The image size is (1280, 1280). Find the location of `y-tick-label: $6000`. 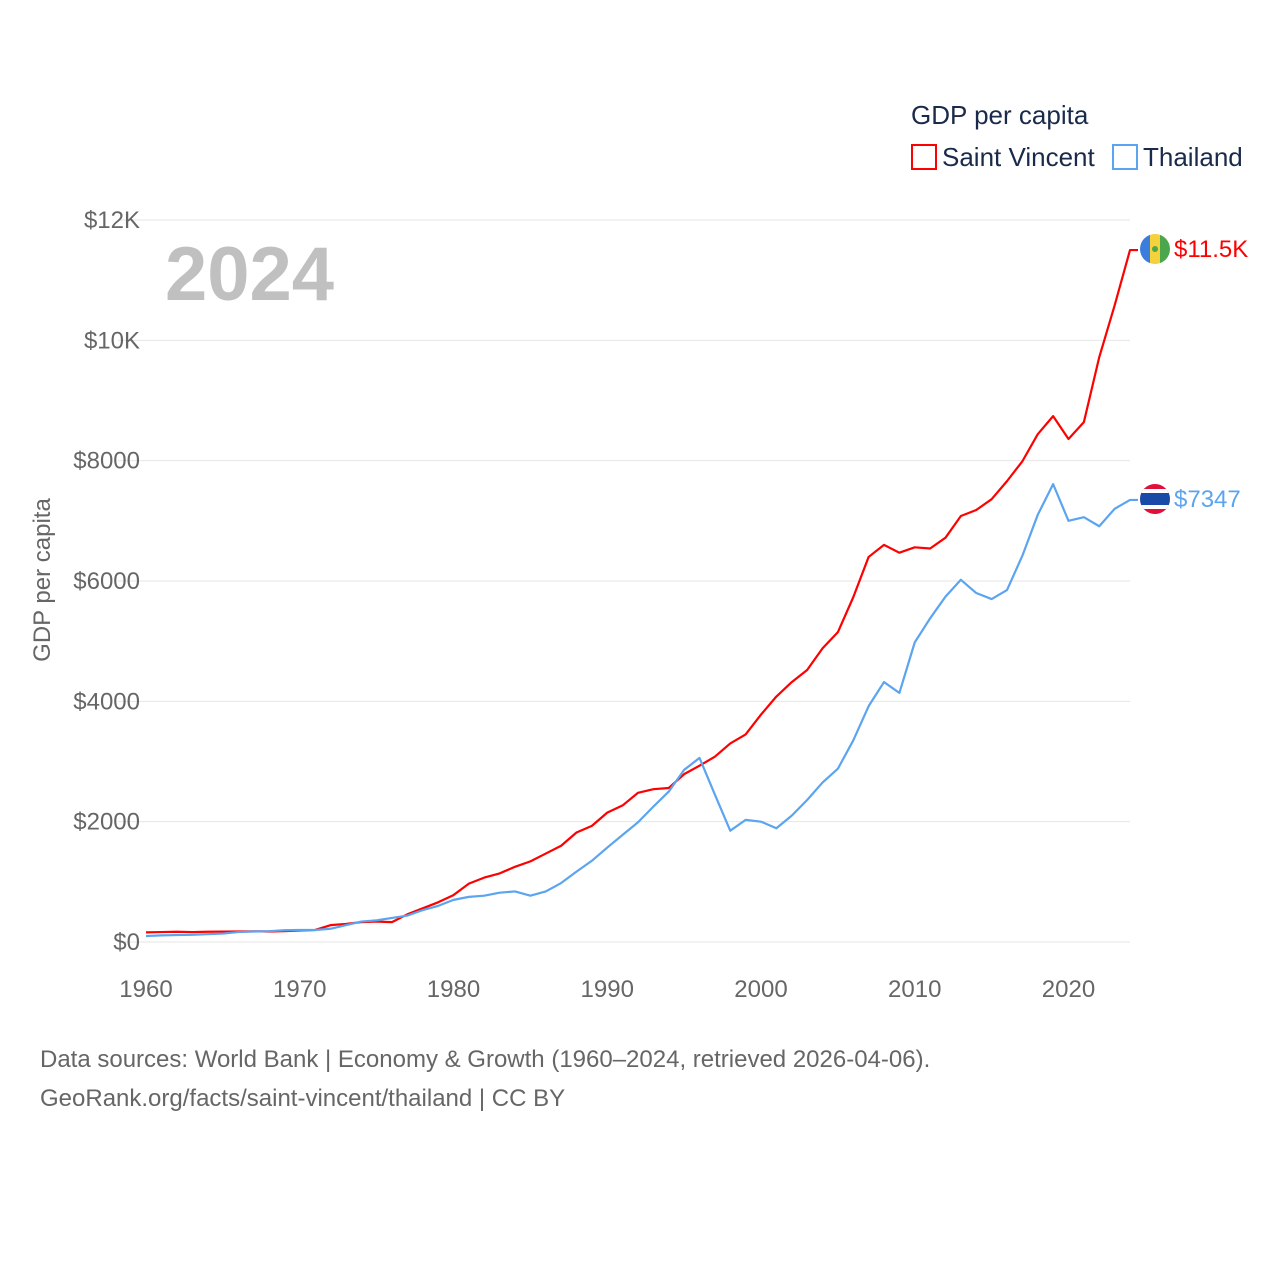

y-tick-label: $6000 is located at coordinates (106, 581).